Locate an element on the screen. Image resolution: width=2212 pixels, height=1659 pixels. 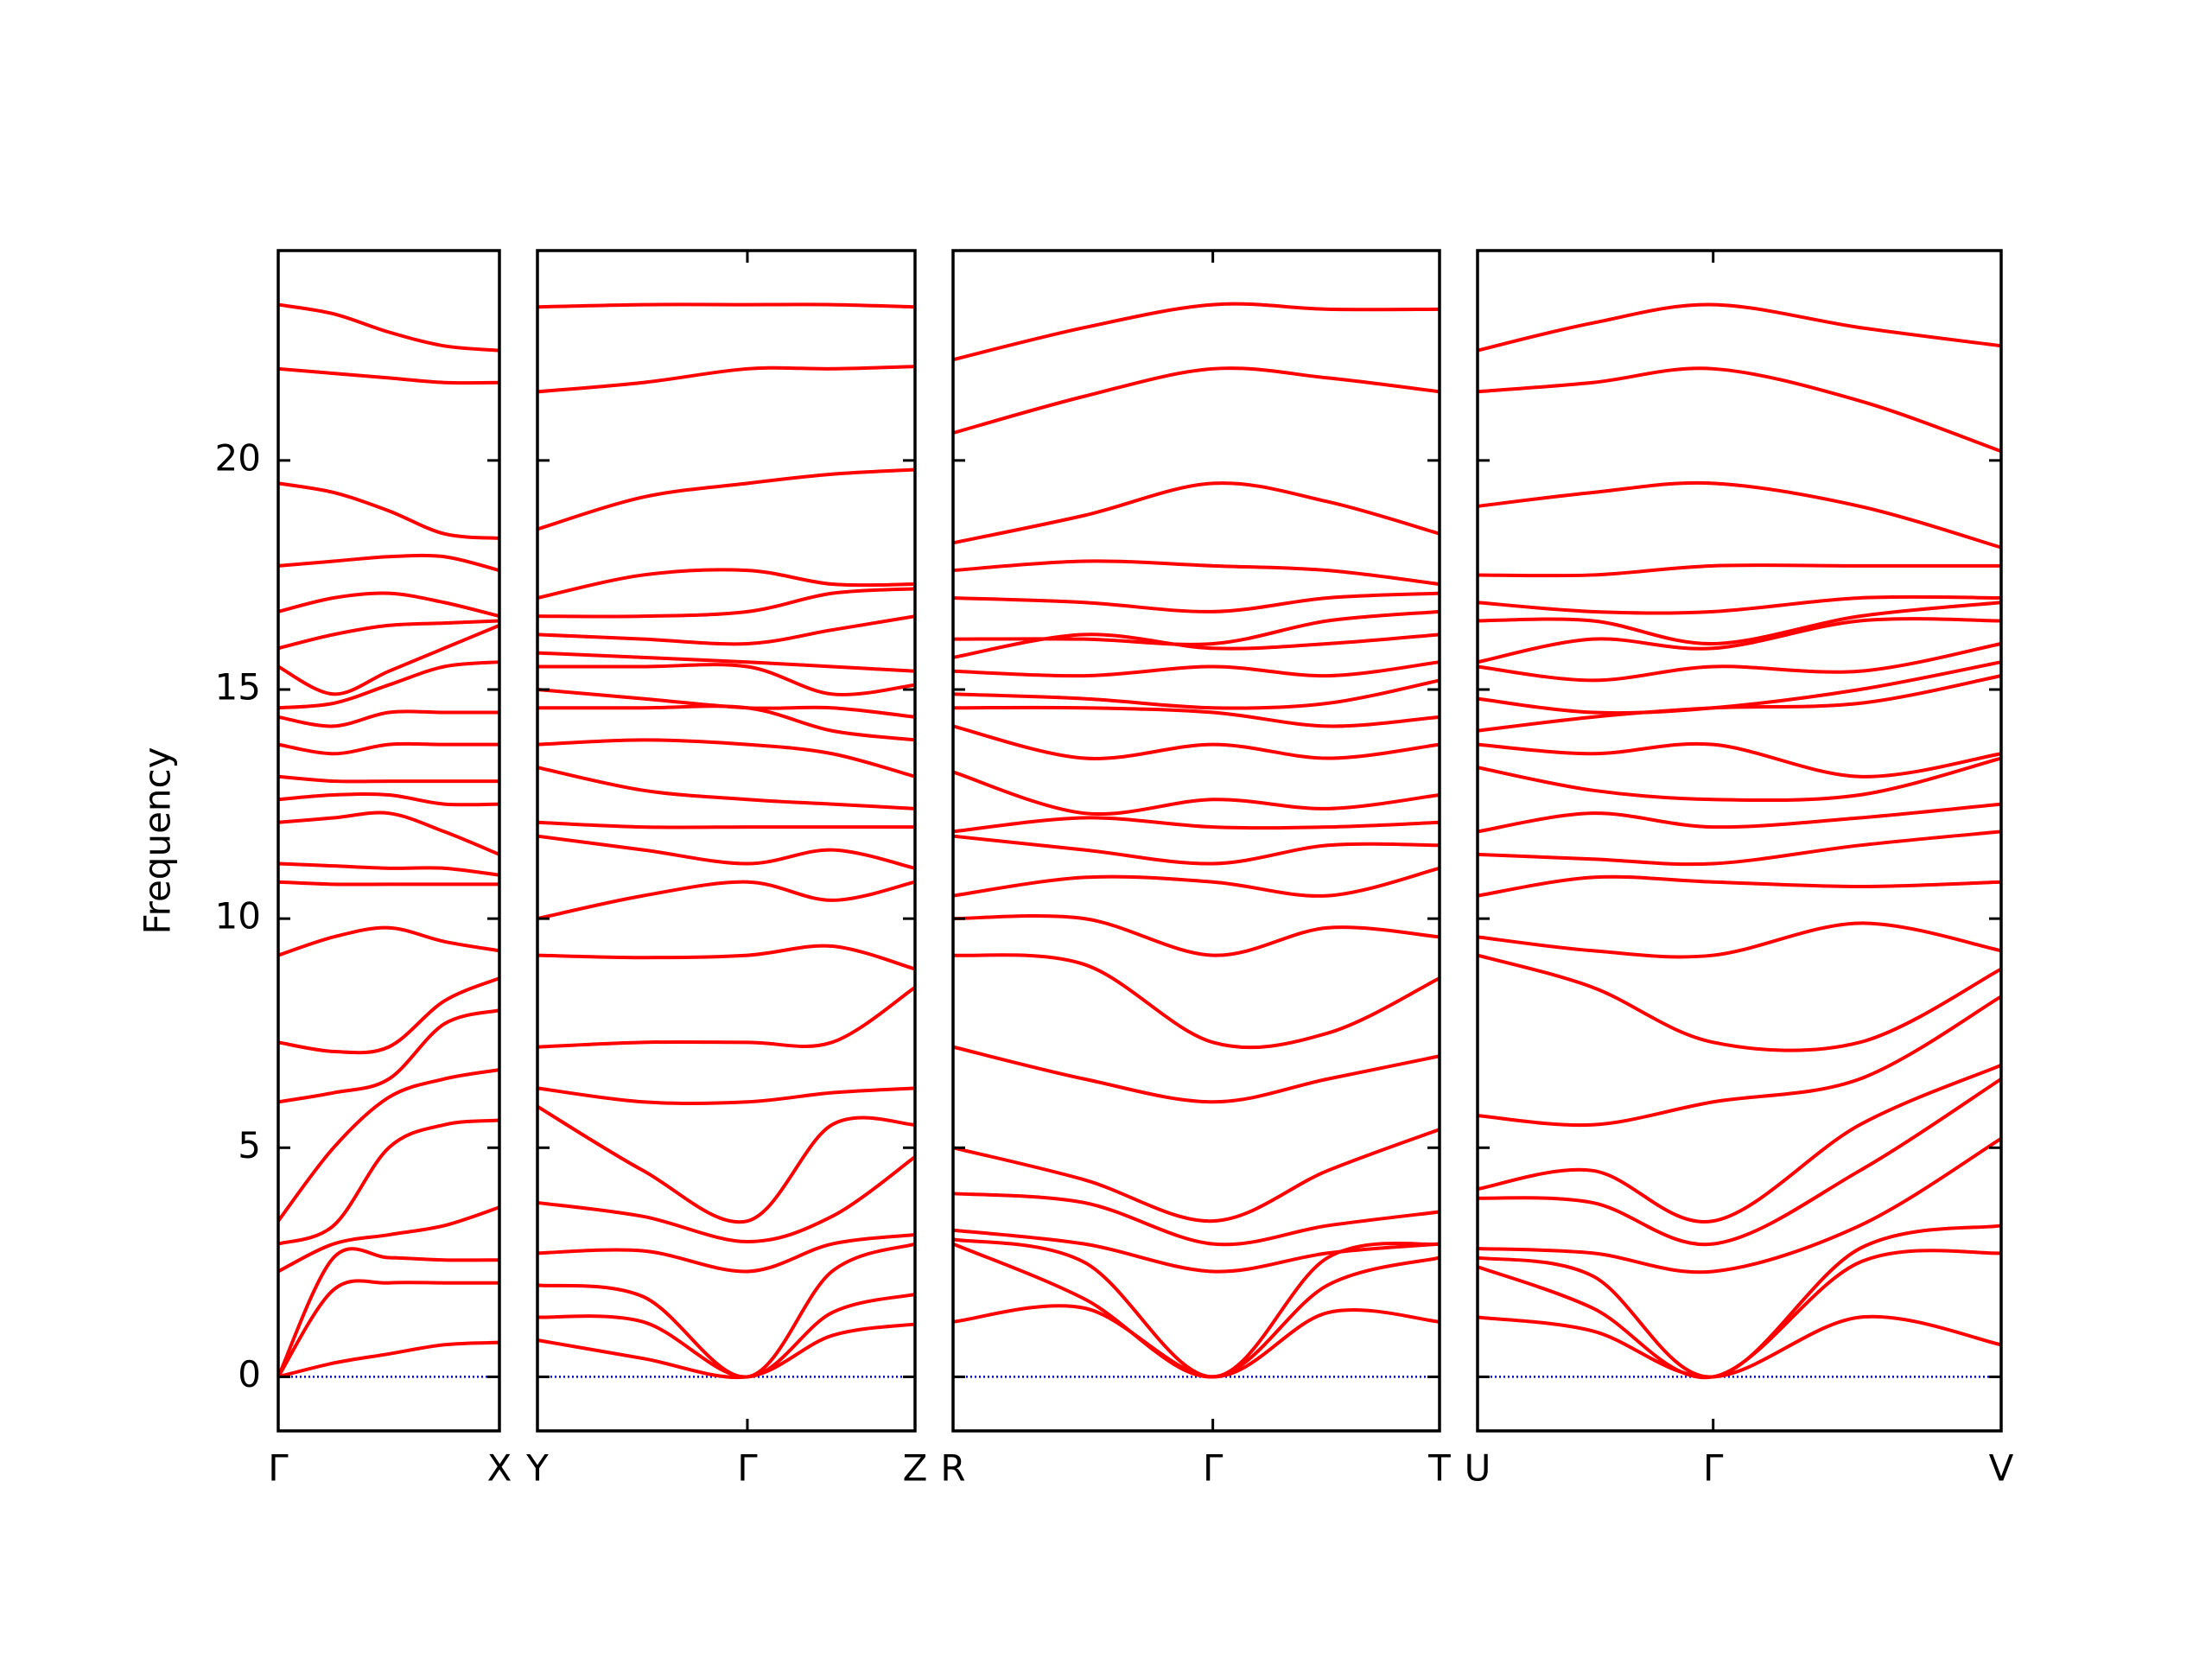
y-tick-label: 20 is located at coordinates (238, 457).